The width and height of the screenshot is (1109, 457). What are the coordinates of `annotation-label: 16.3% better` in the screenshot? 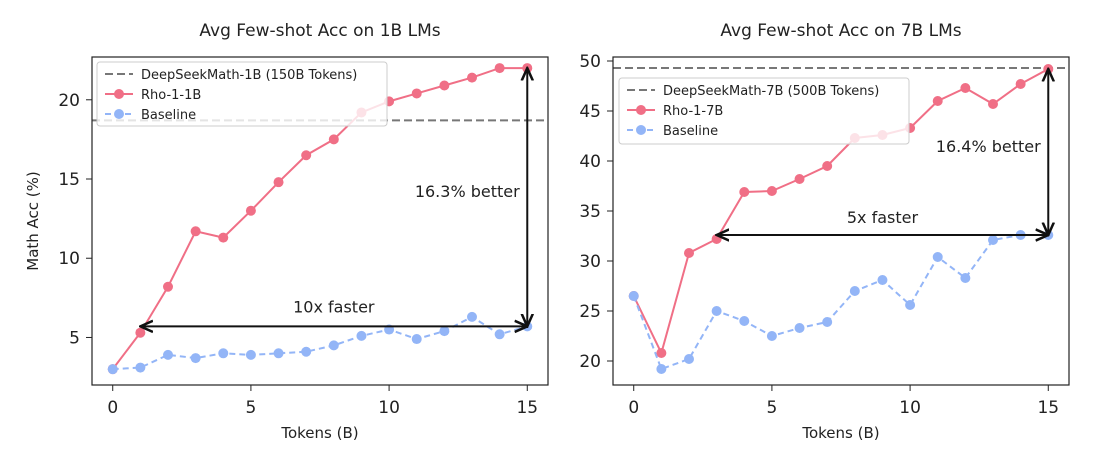 It's located at (467, 191).